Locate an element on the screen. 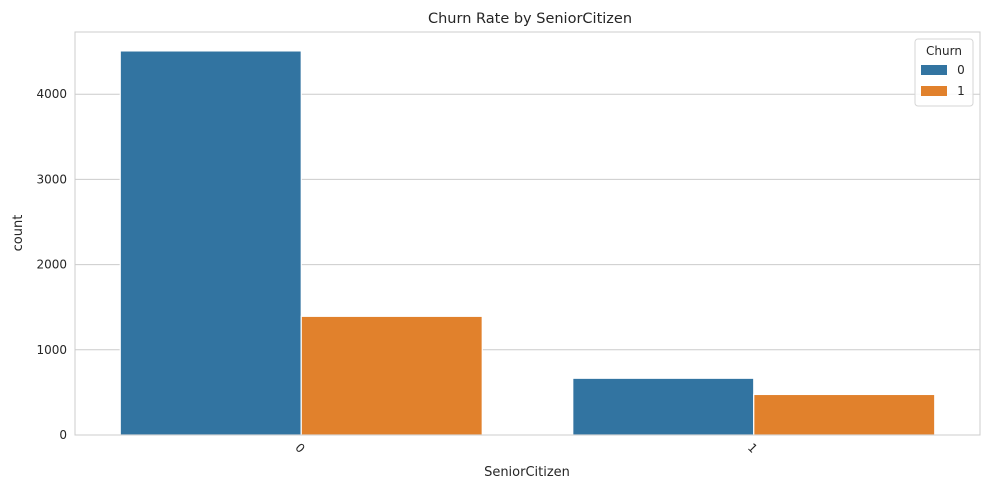  legend: Churn 0 1 is located at coordinates (944, 72).